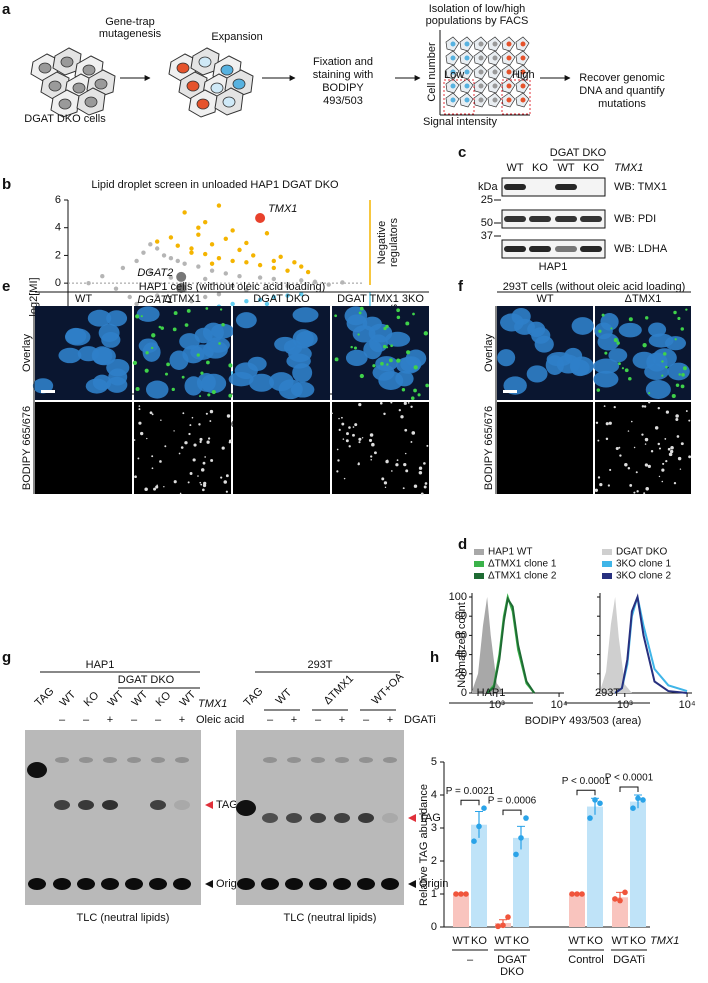 This screenshot has height=983, width=708. What do you see at coordinates (464, 693) in the screenshot?
I see `y-tick-label: 0` at bounding box center [464, 693].